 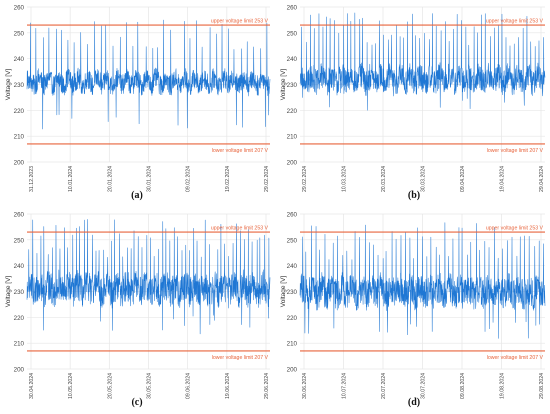 What do you see at coordinates (305, 386) in the screenshot?
I see `x-tick-label: 30.06.2024` at bounding box center [305, 386].